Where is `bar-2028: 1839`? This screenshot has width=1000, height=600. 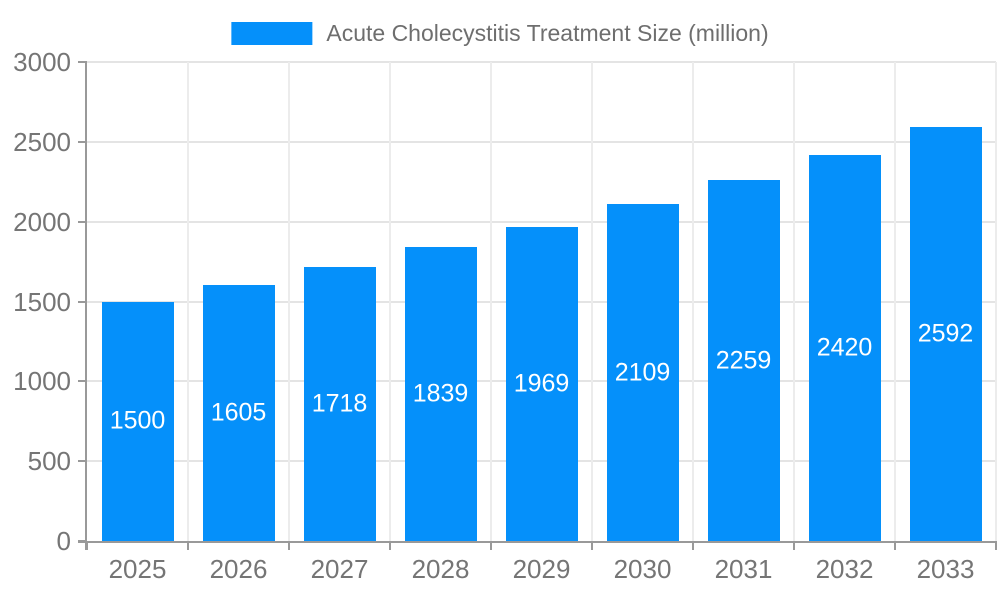
bar-2028: 1839 is located at coordinates (440, 394).